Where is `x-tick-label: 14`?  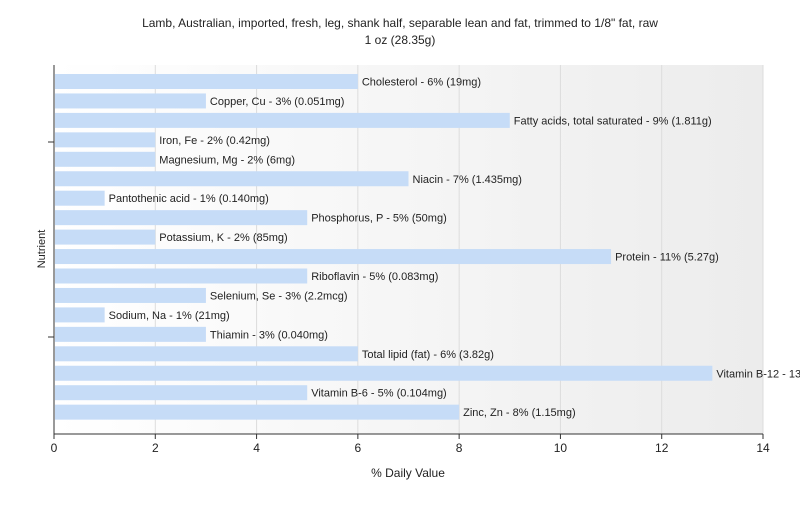 x-tick-label: 14 is located at coordinates (763, 448).